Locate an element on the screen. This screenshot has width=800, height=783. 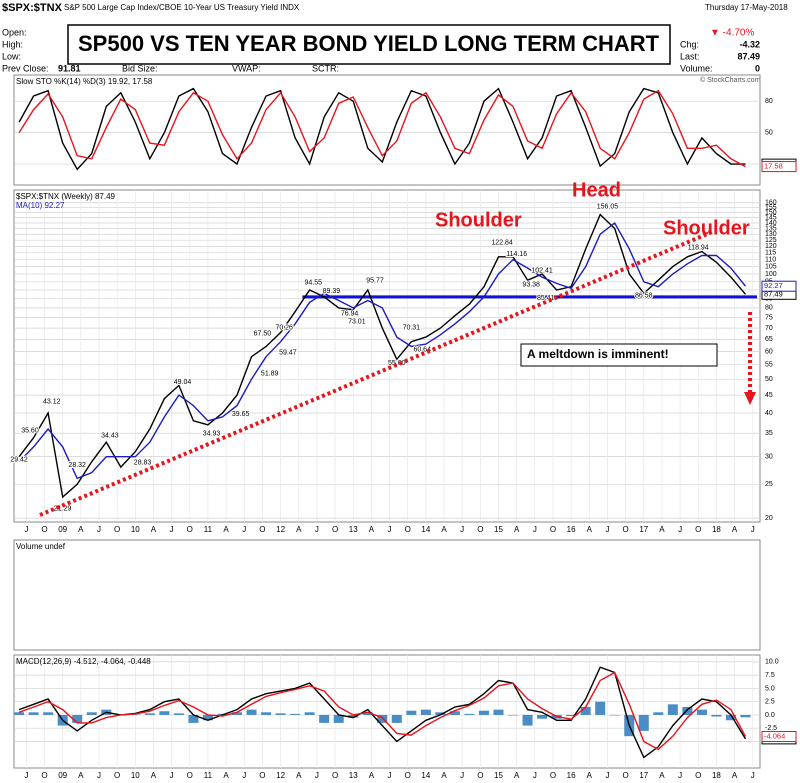
y-tick-label: 105 is located at coordinates (771, 266).